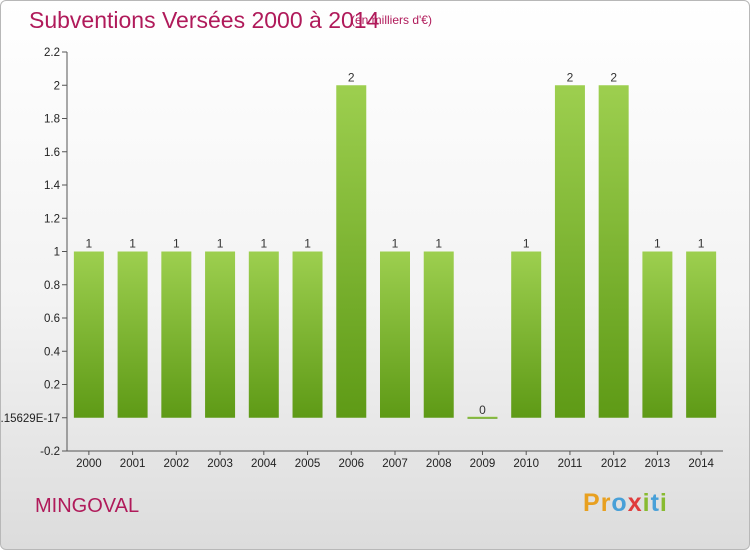 Image resolution: width=750 pixels, height=550 pixels. Describe the element at coordinates (658, 464) in the screenshot. I see `x-tick-label: 2013` at that location.